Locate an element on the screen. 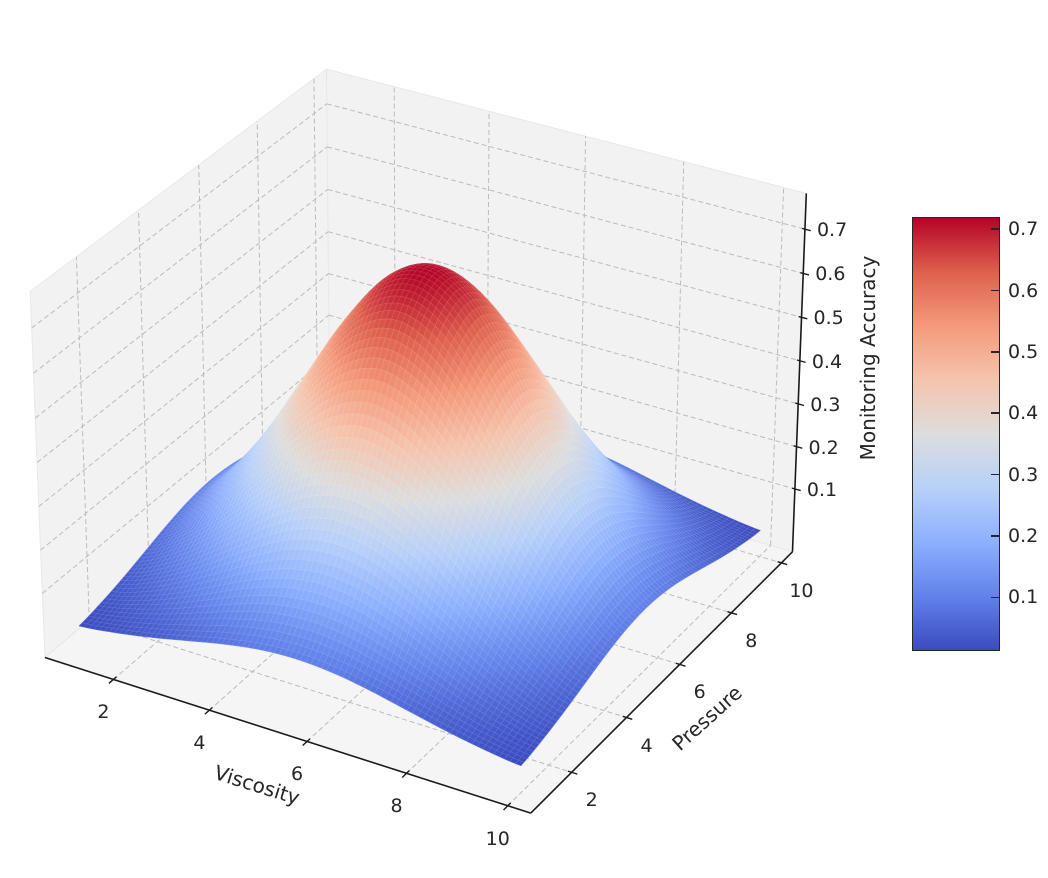  colorbar-tick-label: 0.4 is located at coordinates (1023, 413).